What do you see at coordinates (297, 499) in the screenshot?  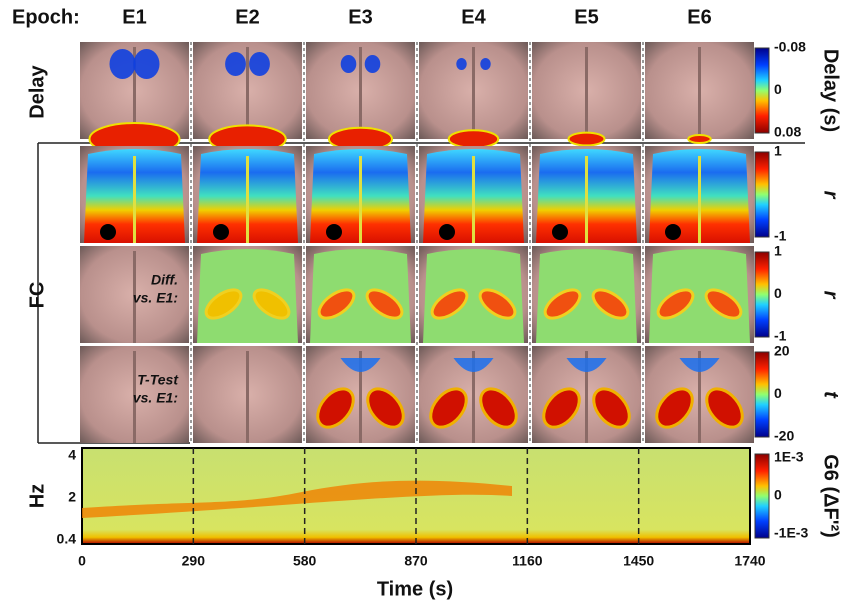 I see `spectral-band` at bounding box center [297, 499].